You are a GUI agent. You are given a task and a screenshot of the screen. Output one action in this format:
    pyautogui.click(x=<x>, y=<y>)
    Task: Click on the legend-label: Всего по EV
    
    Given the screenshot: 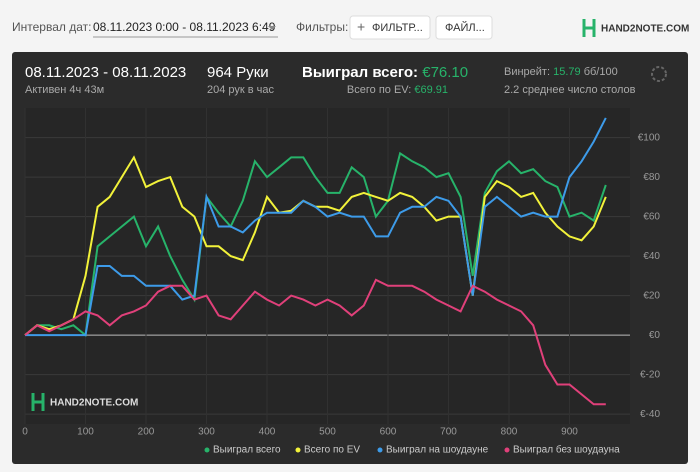 What is the action you would take?
    pyautogui.click(x=332, y=450)
    